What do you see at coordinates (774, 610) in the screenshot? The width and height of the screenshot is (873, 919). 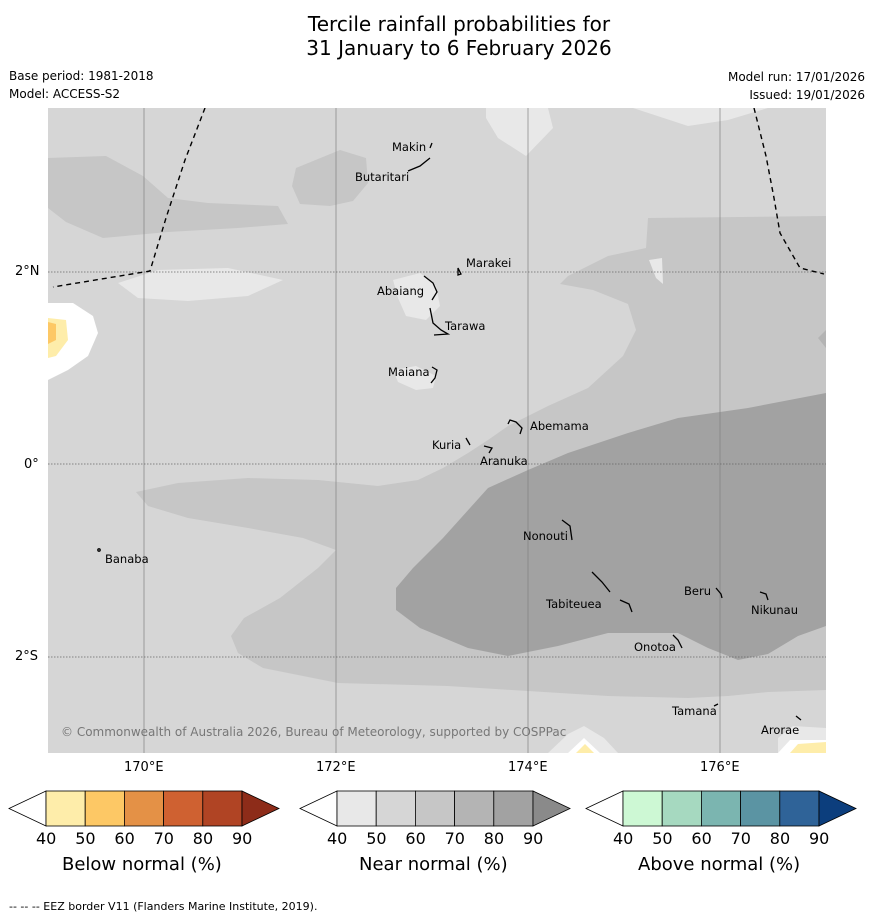 I see `island-label-nikunau: Nikunau` at bounding box center [774, 610].